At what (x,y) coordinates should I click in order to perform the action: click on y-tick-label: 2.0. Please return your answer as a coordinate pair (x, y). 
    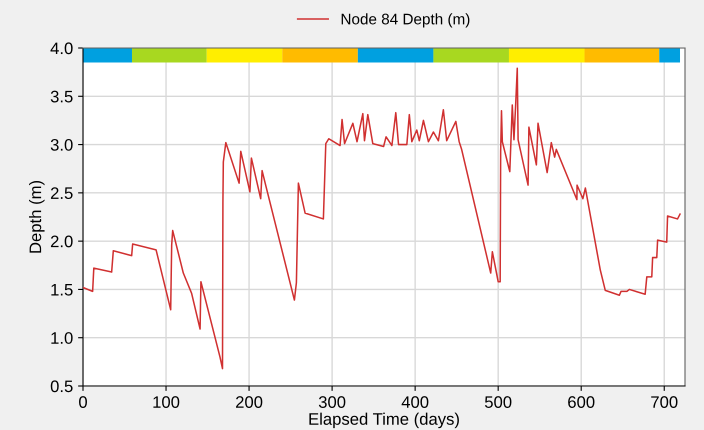
    Looking at the image, I should click on (61, 242).